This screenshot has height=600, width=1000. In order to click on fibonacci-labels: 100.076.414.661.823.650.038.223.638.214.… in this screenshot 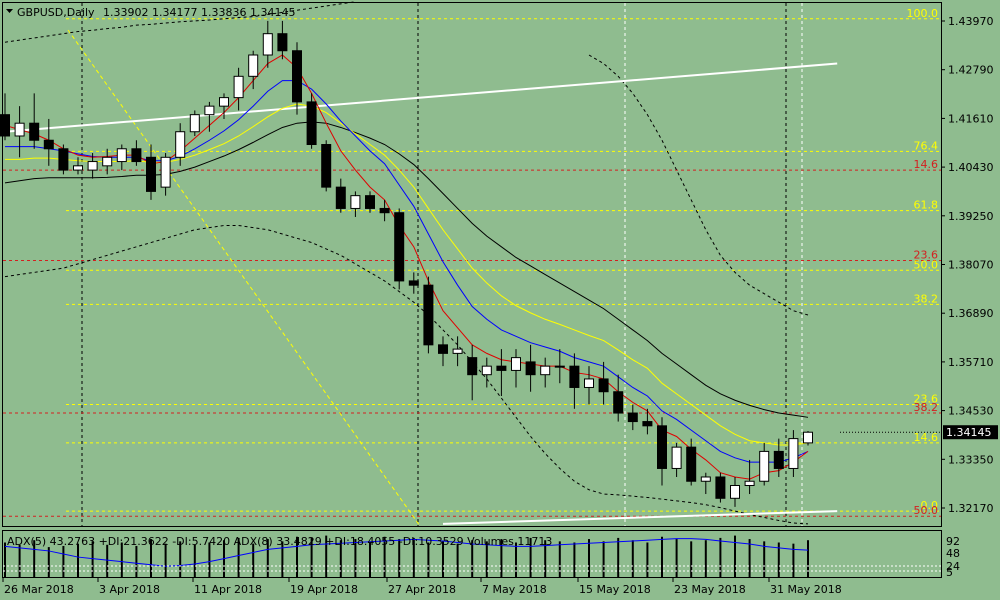, I will do `click(923, 262)`.